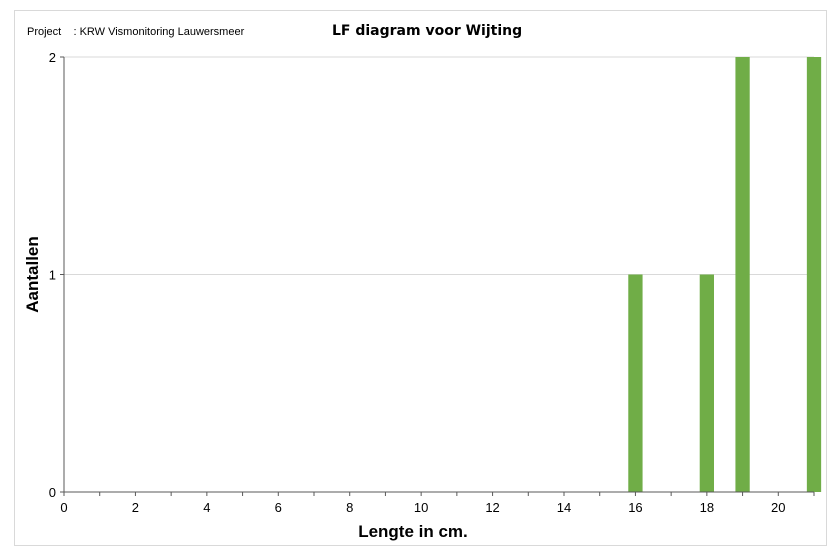 This screenshot has height=547, width=828. Describe the element at coordinates (421, 507) in the screenshot. I see `x-tick-label: 10` at that location.